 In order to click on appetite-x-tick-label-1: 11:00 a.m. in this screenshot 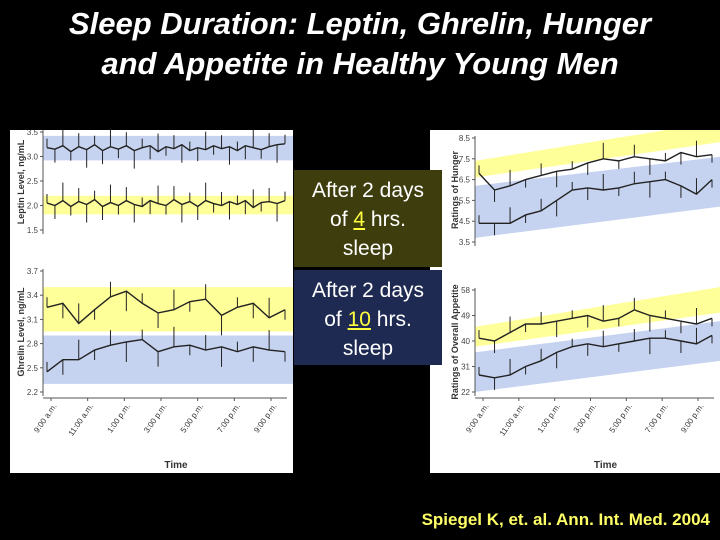, I will do `click(512, 420)`.